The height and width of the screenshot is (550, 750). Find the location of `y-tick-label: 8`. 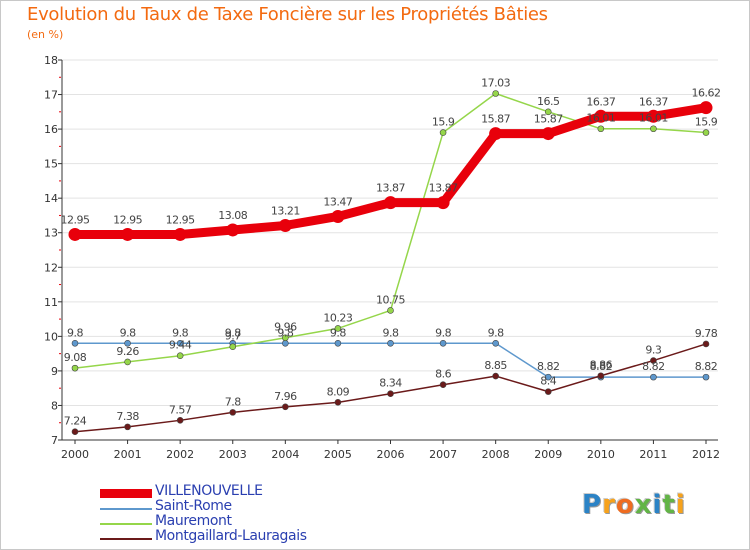

y-tick-label: 8 is located at coordinates (54, 405).